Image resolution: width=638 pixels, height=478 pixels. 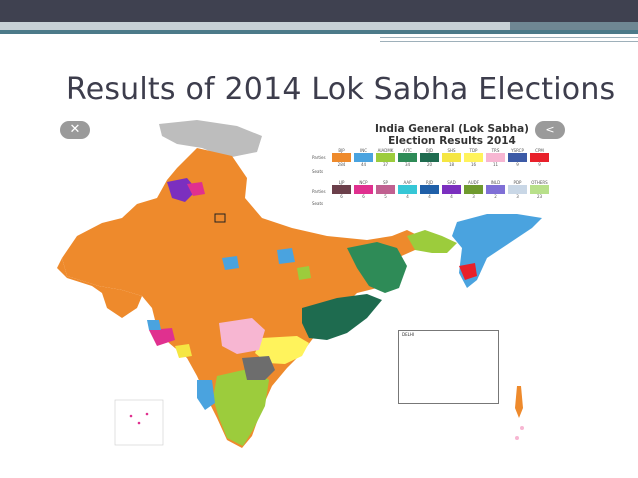 I want to click on others-region-northeast, so click(x=432, y=241).